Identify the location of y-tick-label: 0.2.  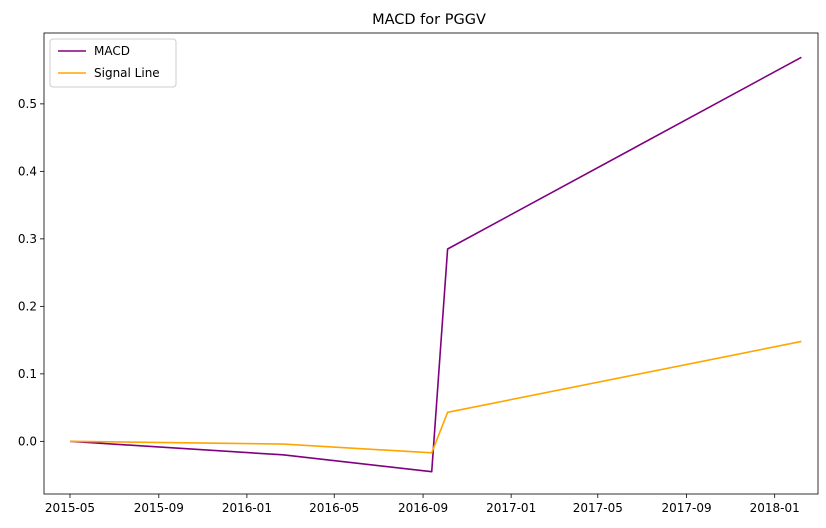
(27, 306).